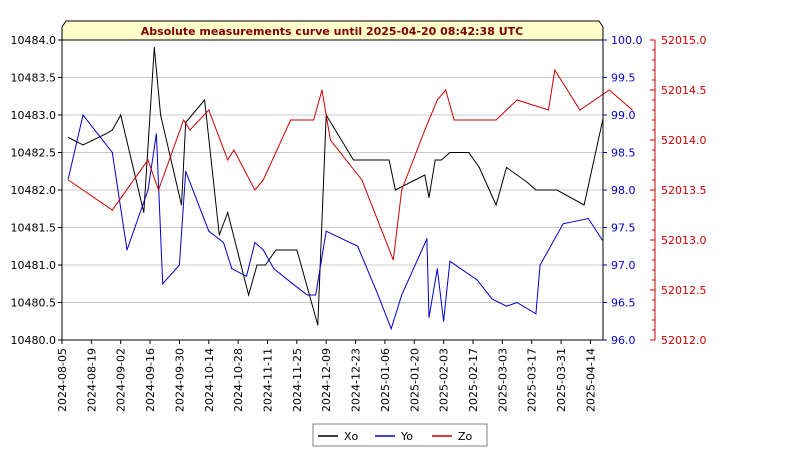 The height and width of the screenshot is (454, 800). Describe the element at coordinates (623, 265) in the screenshot. I see `y-tick-label-right-yo: 97.0` at that location.